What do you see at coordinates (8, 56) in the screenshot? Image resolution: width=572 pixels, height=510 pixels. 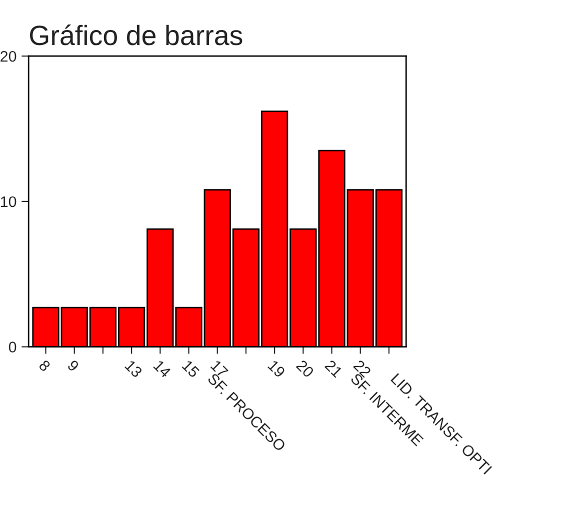 I see `y-tick-label: 20` at bounding box center [8, 56].